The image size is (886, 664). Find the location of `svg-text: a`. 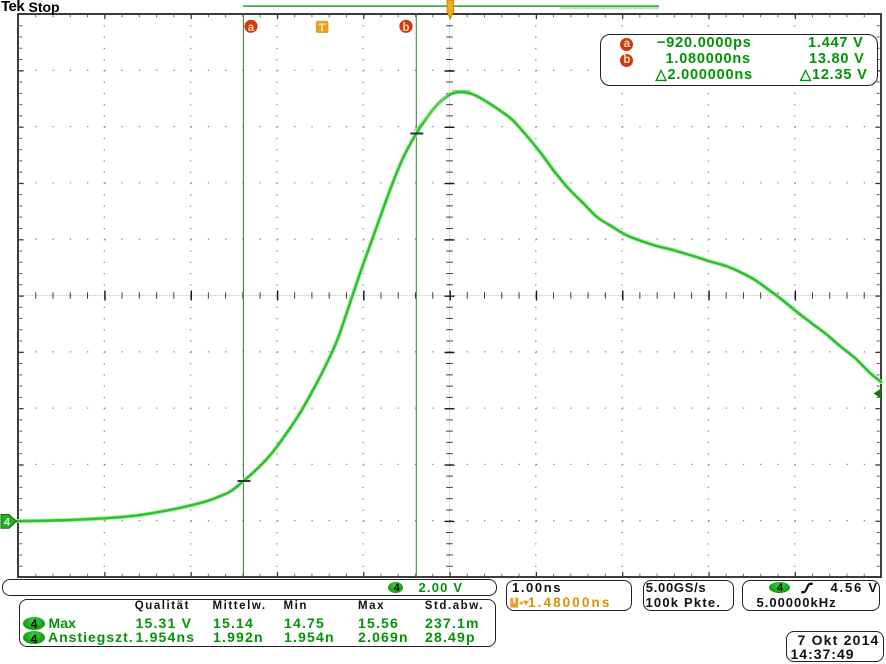

svg-text: a is located at coordinates (251, 28).